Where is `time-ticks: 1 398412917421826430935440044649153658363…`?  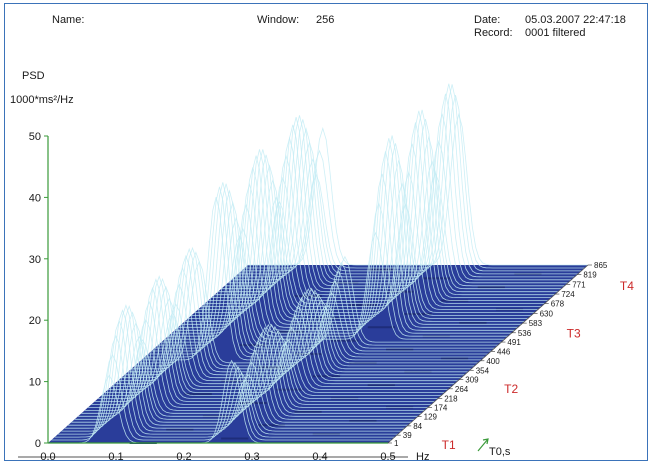
time-ticks: 1 398412917421826430935440044649153658363… is located at coordinates (498, 354).